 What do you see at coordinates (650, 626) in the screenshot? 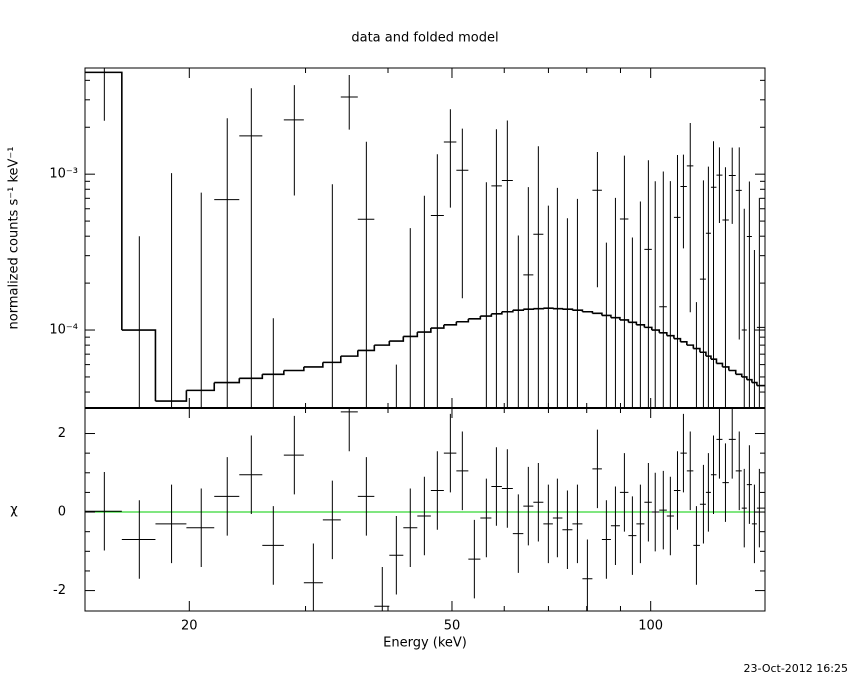
I see `x-tick-label: 100` at bounding box center [650, 626].